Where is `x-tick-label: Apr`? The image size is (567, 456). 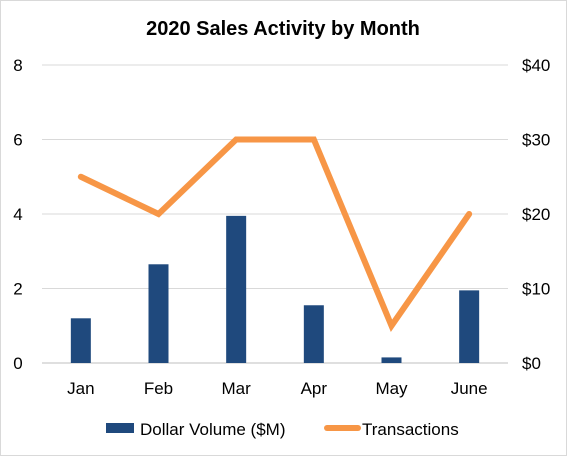 x-tick-label: Apr is located at coordinates (314, 388).